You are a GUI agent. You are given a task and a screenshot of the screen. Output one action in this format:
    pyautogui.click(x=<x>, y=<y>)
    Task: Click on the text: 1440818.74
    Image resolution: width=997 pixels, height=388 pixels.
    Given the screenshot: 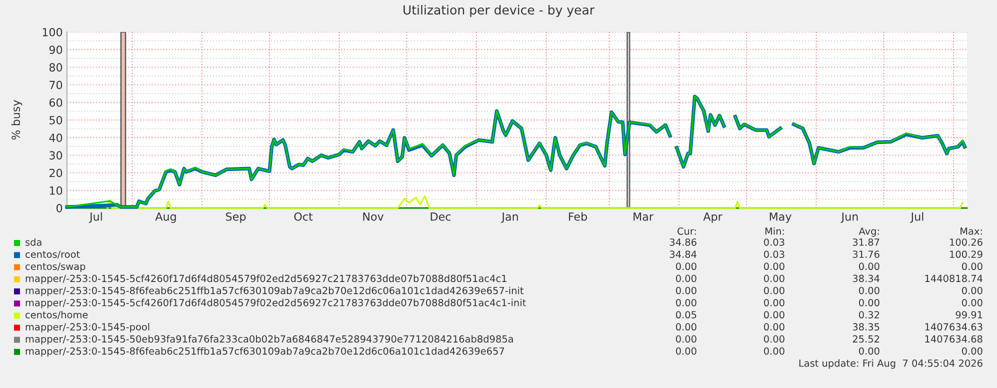 What is the action you would take?
    pyautogui.click(x=953, y=278)
    